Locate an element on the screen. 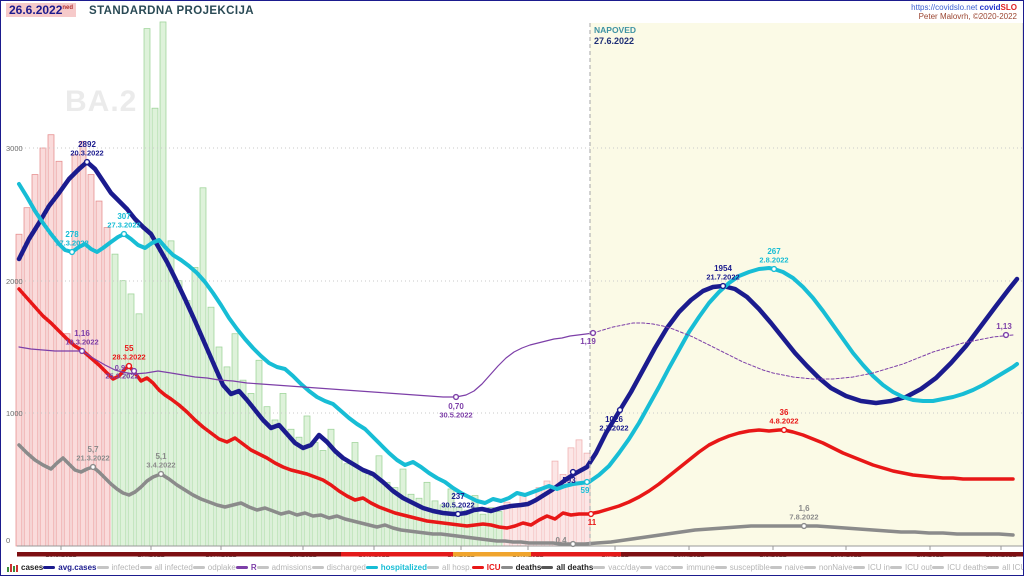 The width and height of the screenshot is (1024, 576). annotation-marker-1,19 is located at coordinates (593, 333).